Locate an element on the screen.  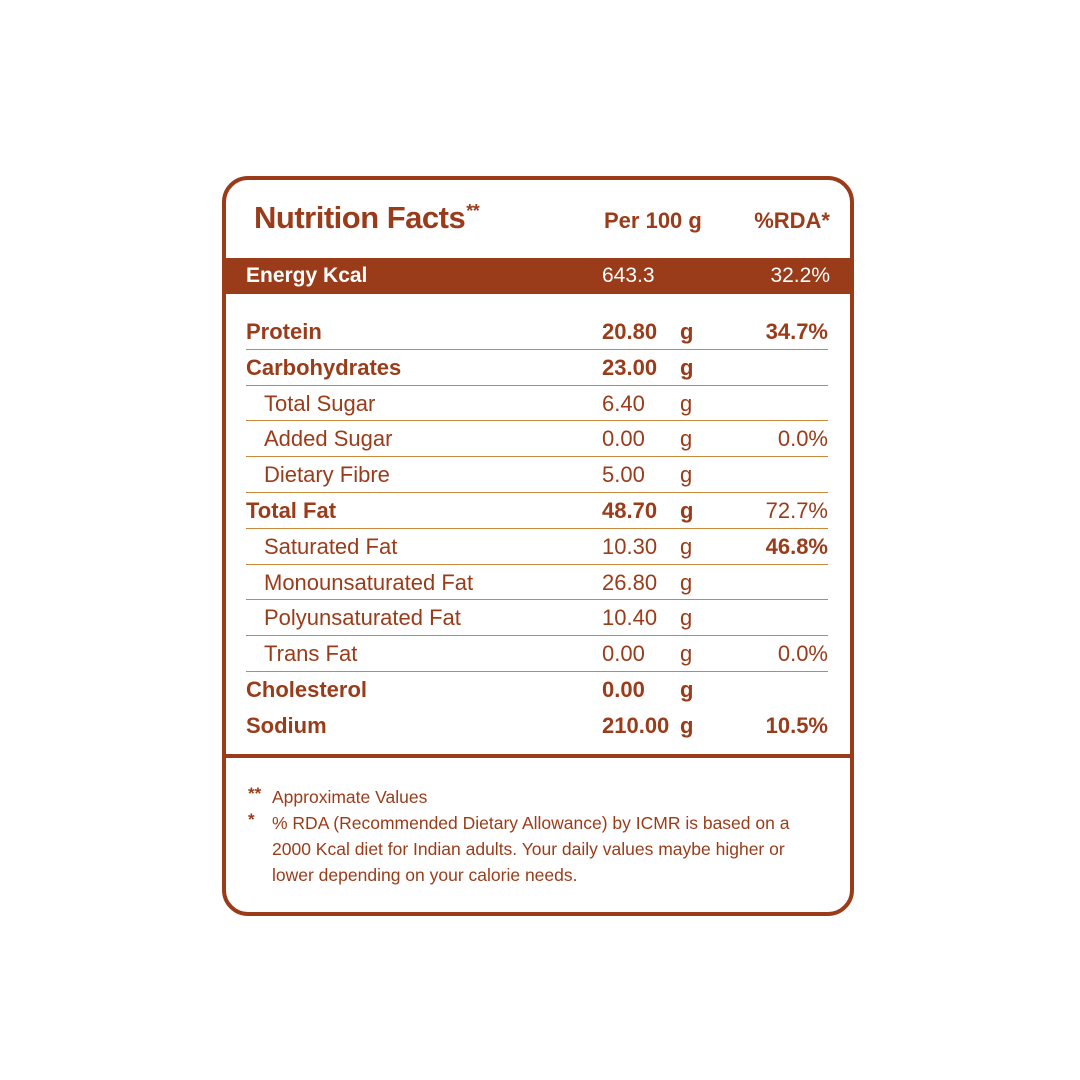
table-row: Trans Fat 0.00 g 0.0% is located at coordinates (537, 654).